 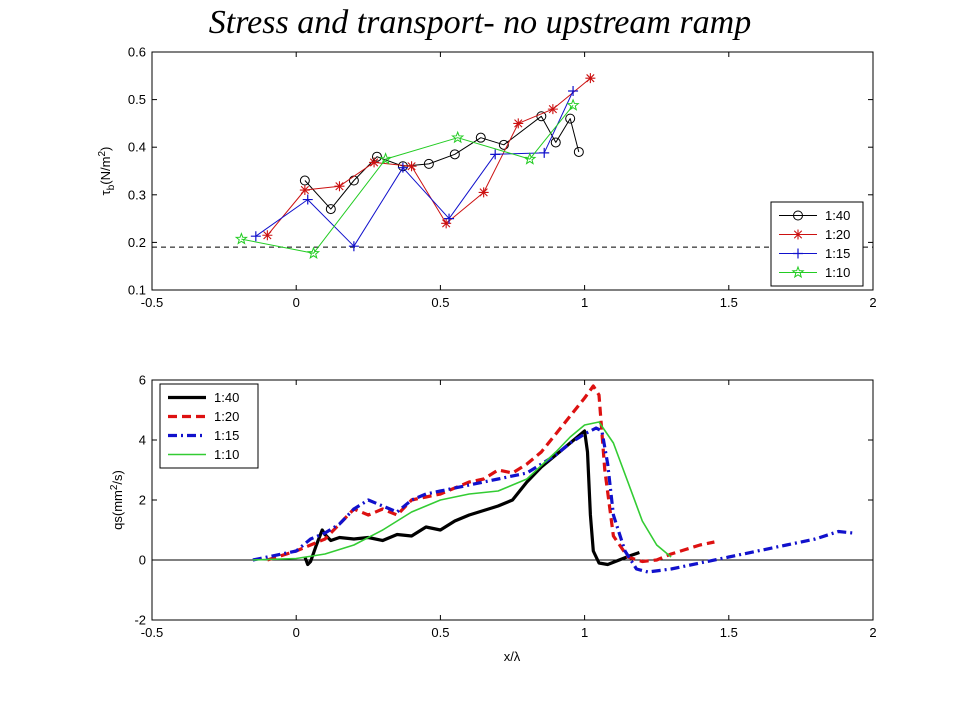 What do you see at coordinates (798, 215) in the screenshot?
I see `legend-item-1-40-marker` at bounding box center [798, 215].